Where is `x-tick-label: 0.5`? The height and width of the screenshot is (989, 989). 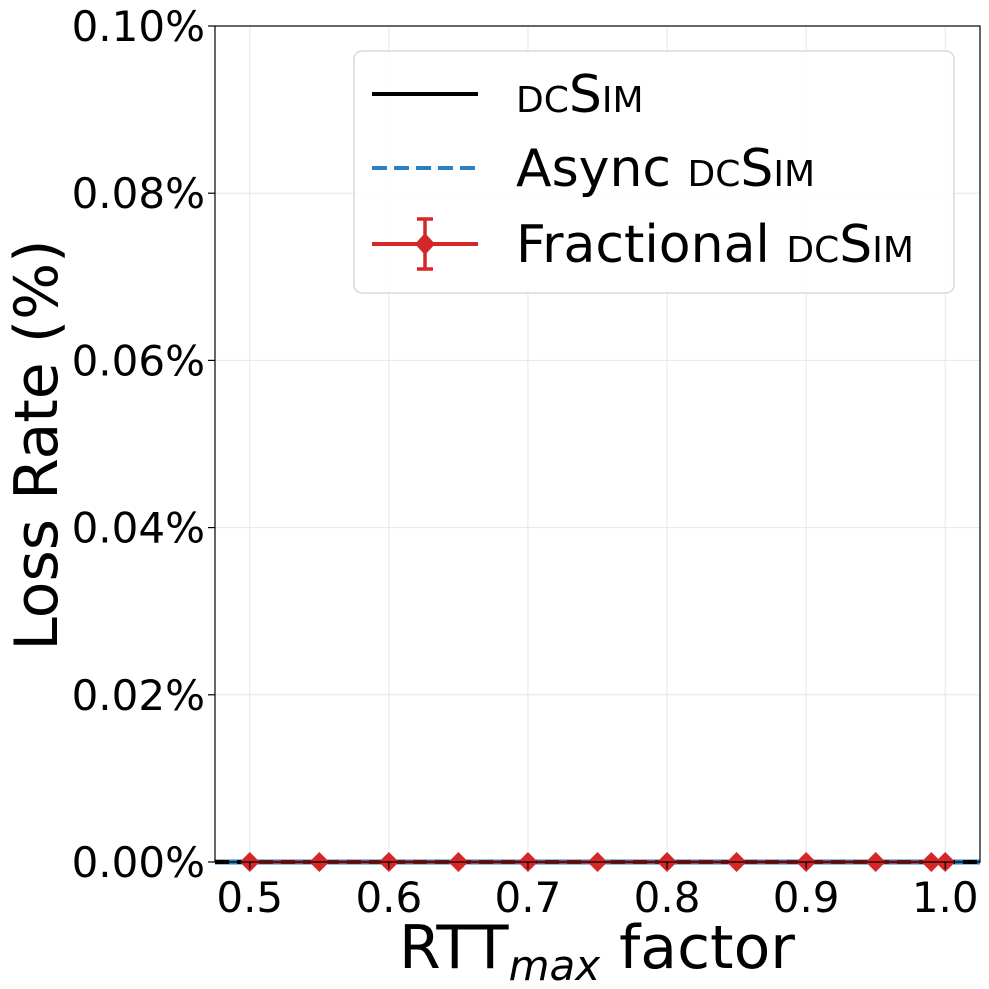 x-tick-label: 0.5 is located at coordinates (249, 897).